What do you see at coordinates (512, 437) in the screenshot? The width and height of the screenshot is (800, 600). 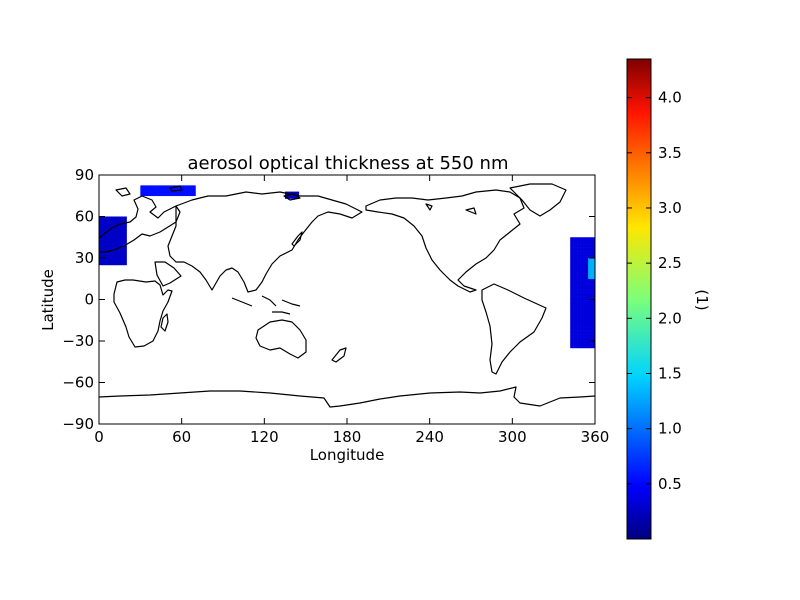 I see `x-tick-label: 300` at bounding box center [512, 437].